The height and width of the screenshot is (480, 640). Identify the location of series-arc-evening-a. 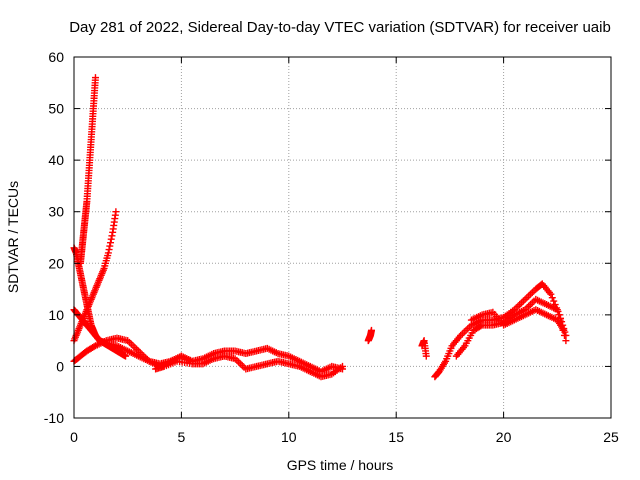
(500, 330).